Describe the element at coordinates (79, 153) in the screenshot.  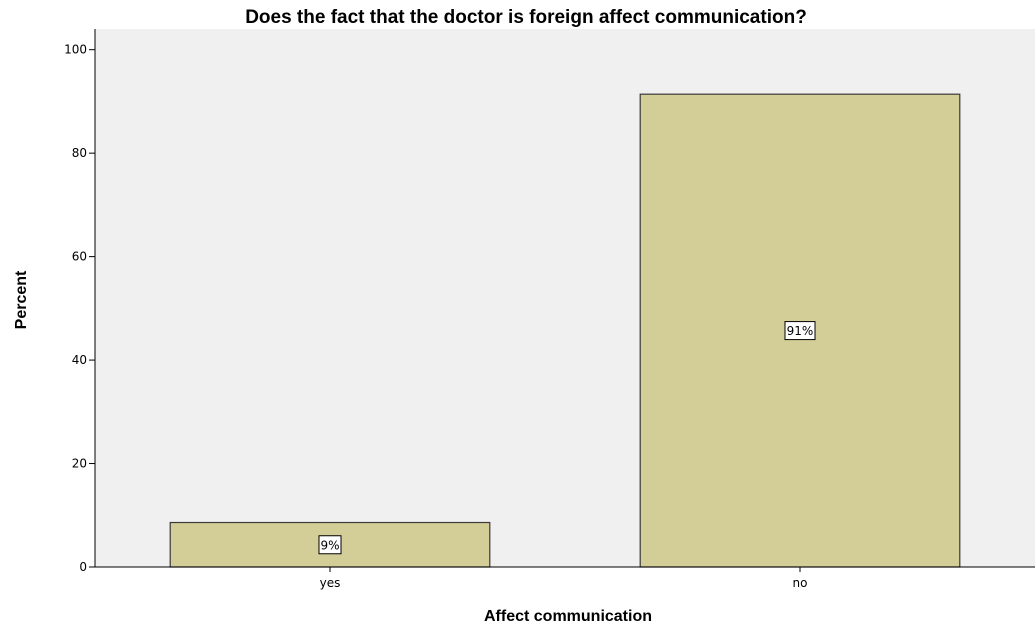
I see `y-tick-label: 80` at that location.